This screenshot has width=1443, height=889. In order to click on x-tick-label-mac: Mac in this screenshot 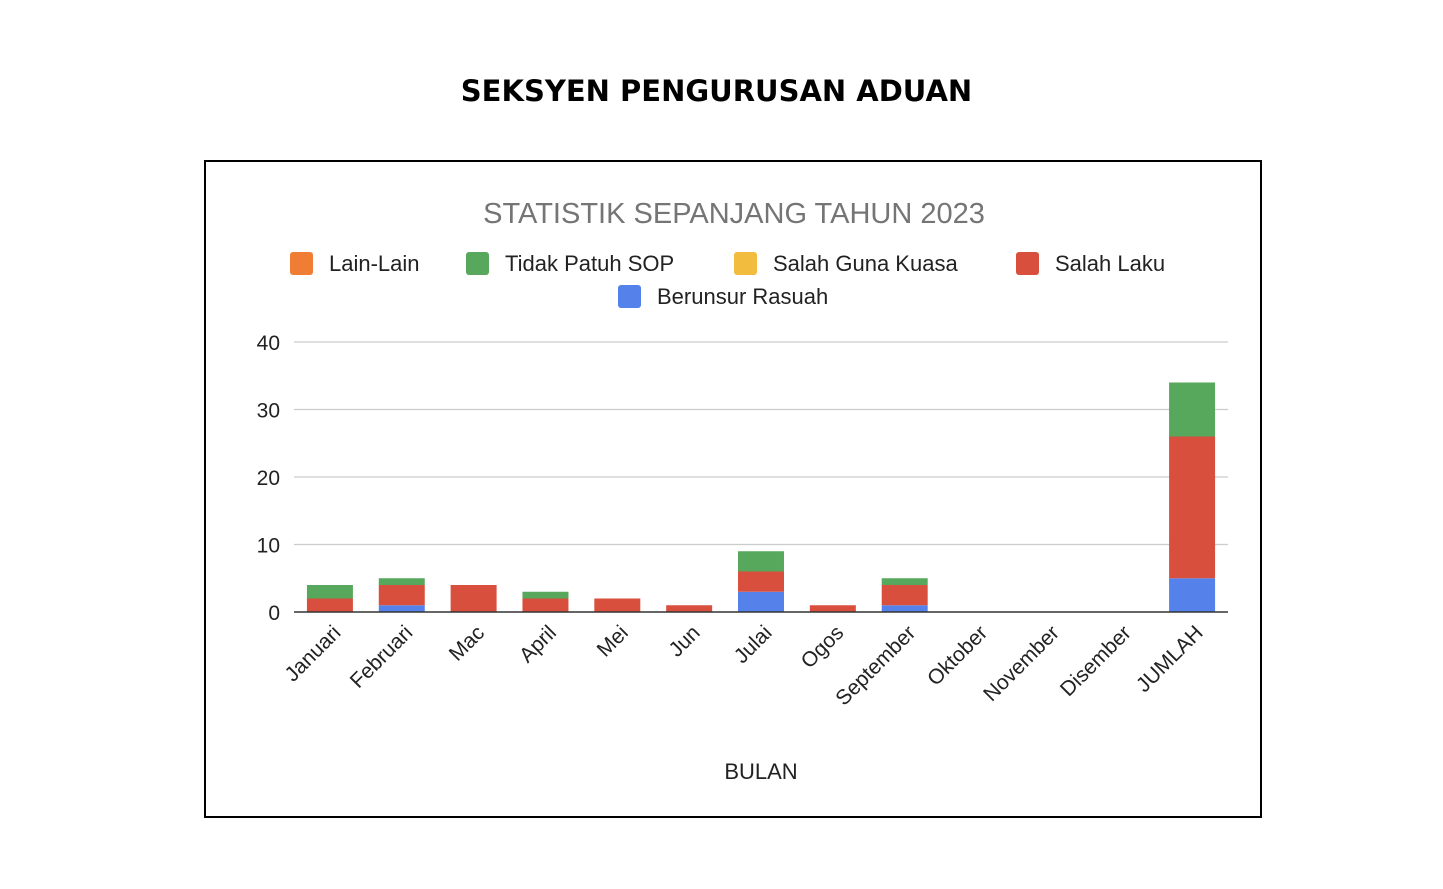, I will do `click(467, 643)`.